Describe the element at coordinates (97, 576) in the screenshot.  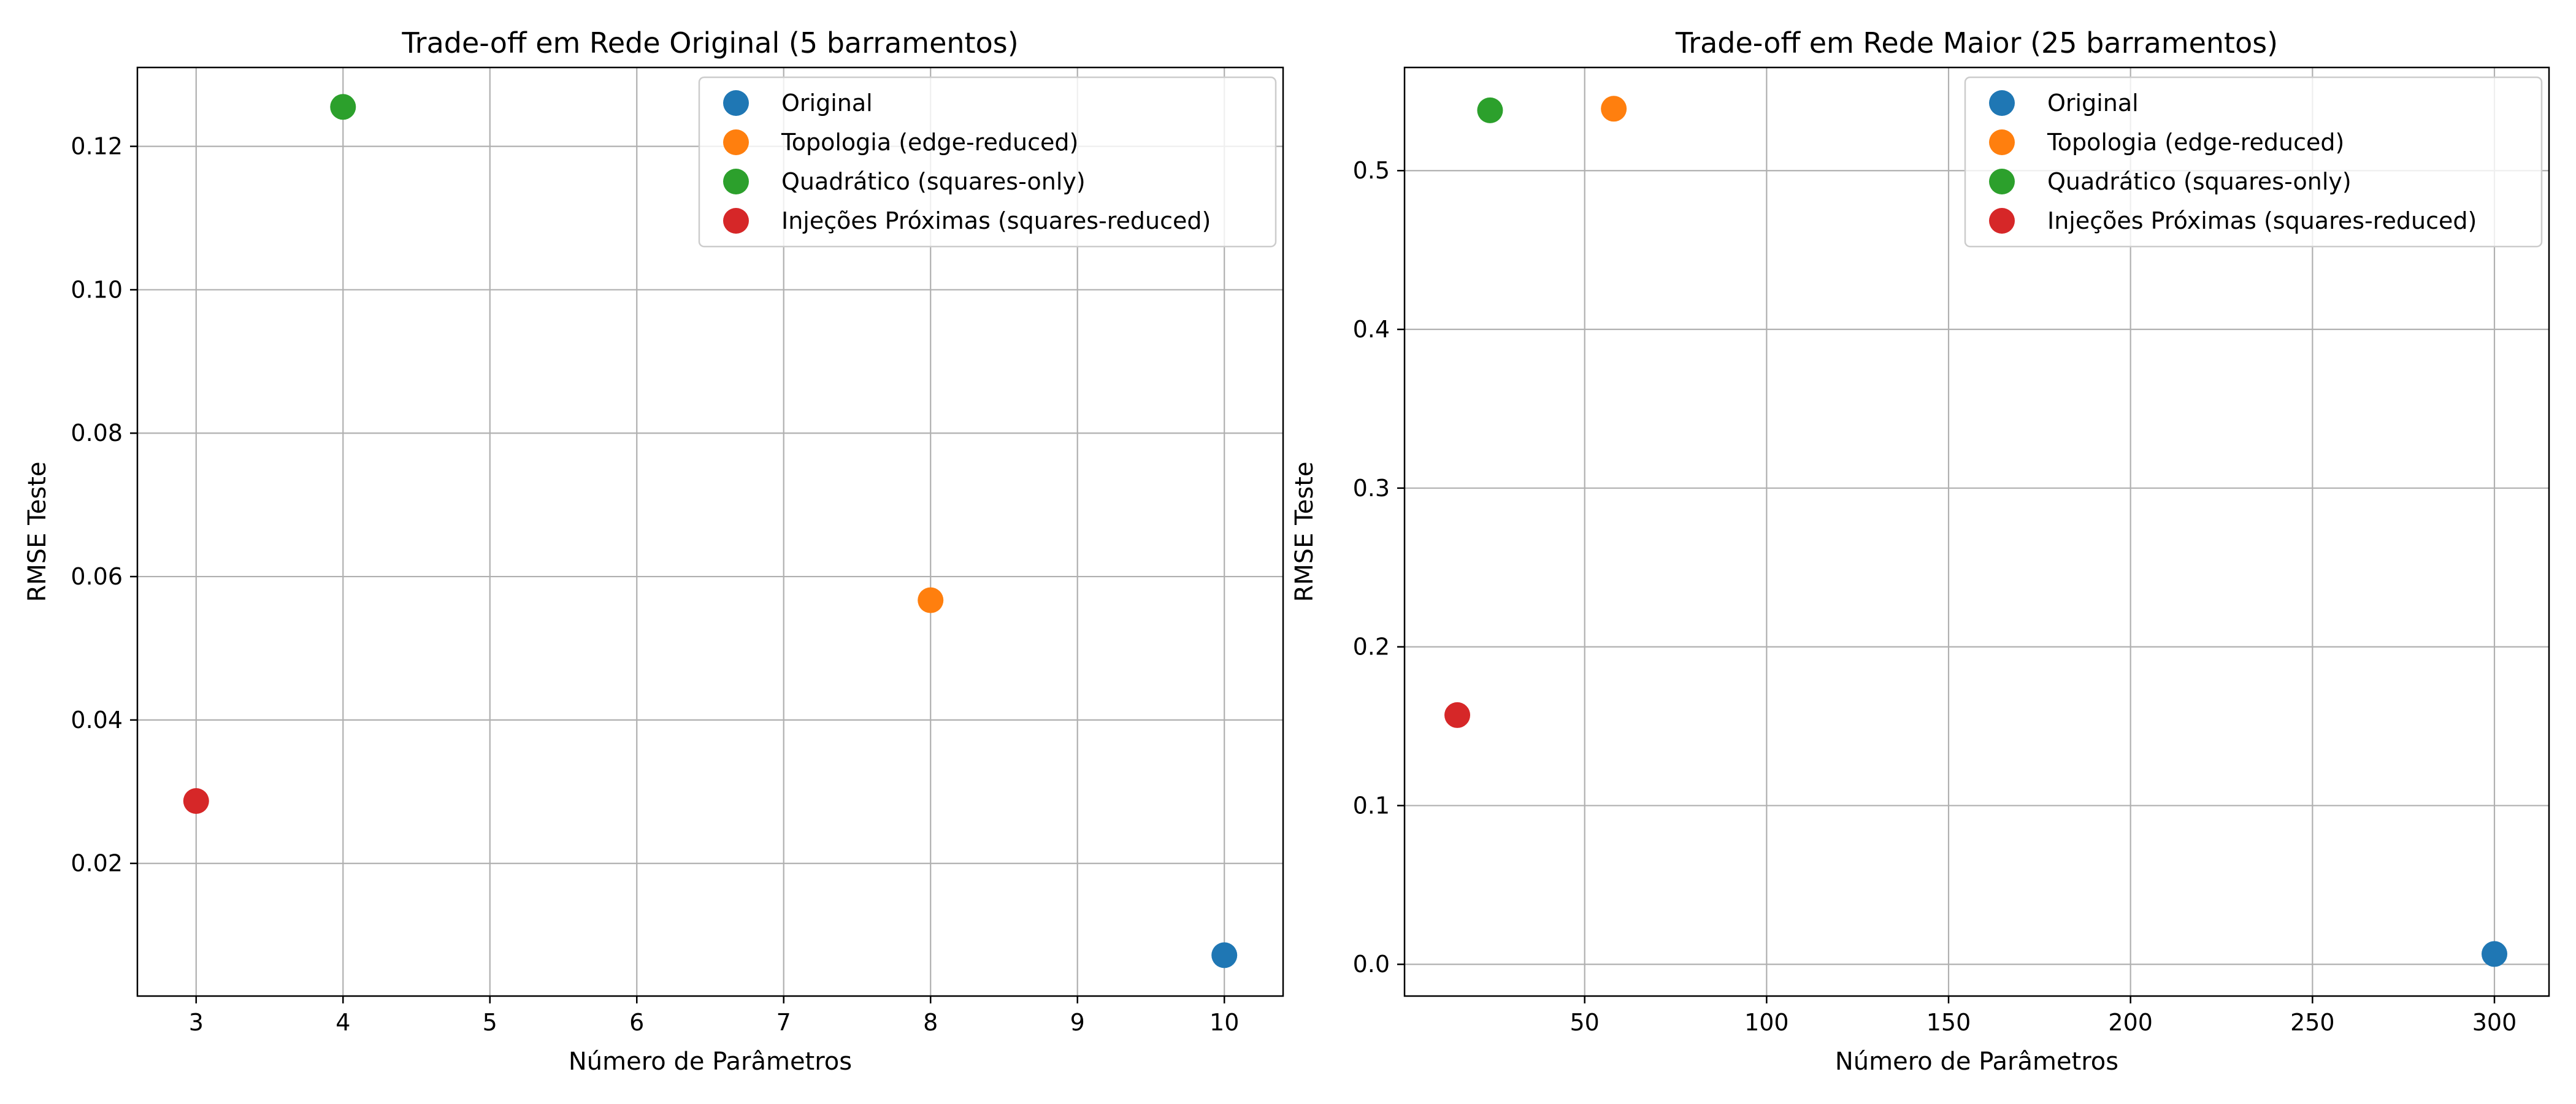
I see `y-tick-label: 0.06` at that location.